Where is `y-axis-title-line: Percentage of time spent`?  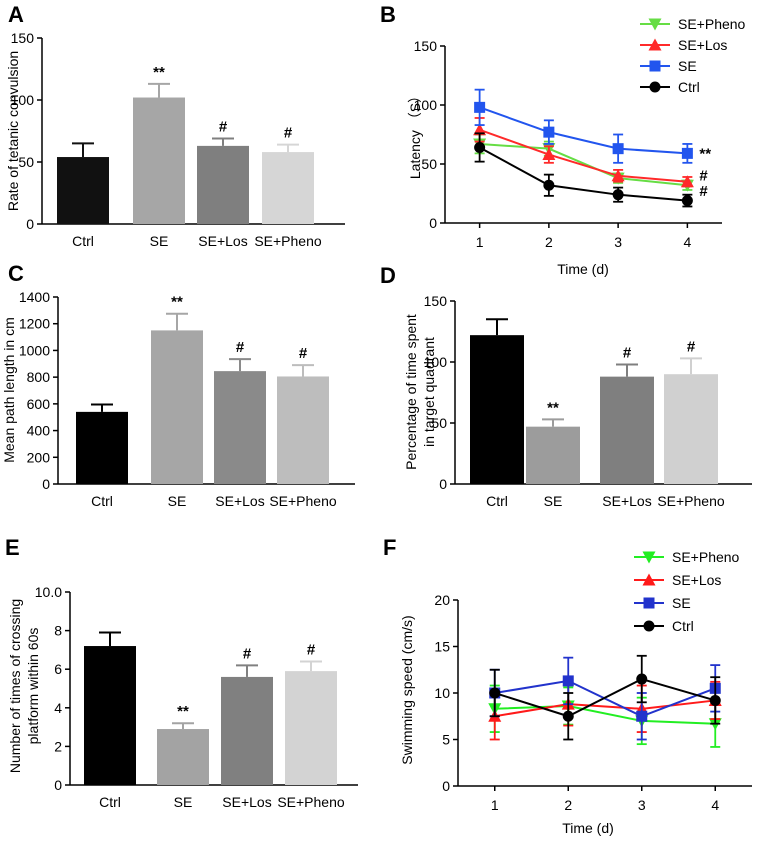
y-axis-title-line: Percentage of time spent is located at coordinates (411, 392).